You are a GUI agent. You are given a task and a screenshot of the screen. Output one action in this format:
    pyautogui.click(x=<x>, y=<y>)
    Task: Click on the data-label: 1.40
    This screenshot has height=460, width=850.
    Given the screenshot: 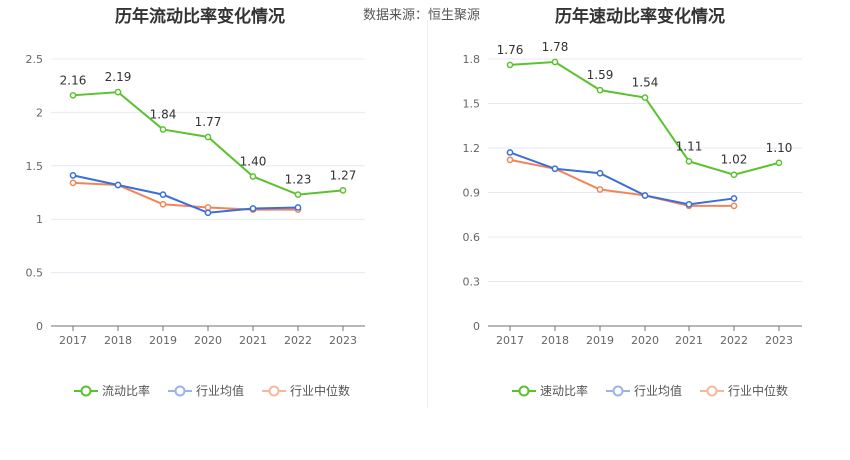 What is the action you would take?
    pyautogui.click(x=253, y=161)
    